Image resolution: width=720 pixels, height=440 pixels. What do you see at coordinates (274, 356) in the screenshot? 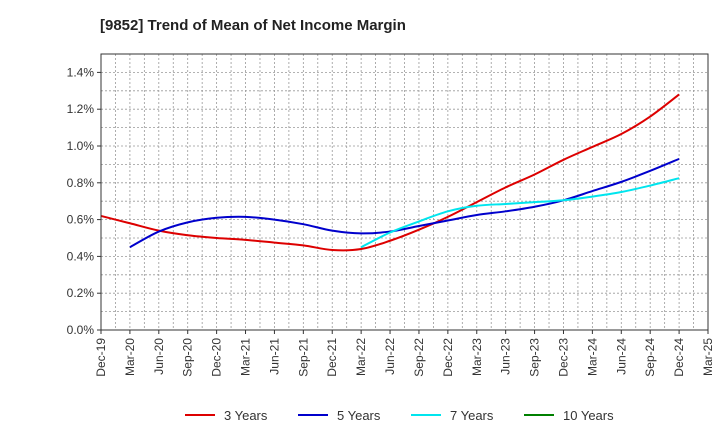
I see `x-tick-label: Jun-21` at bounding box center [274, 356].